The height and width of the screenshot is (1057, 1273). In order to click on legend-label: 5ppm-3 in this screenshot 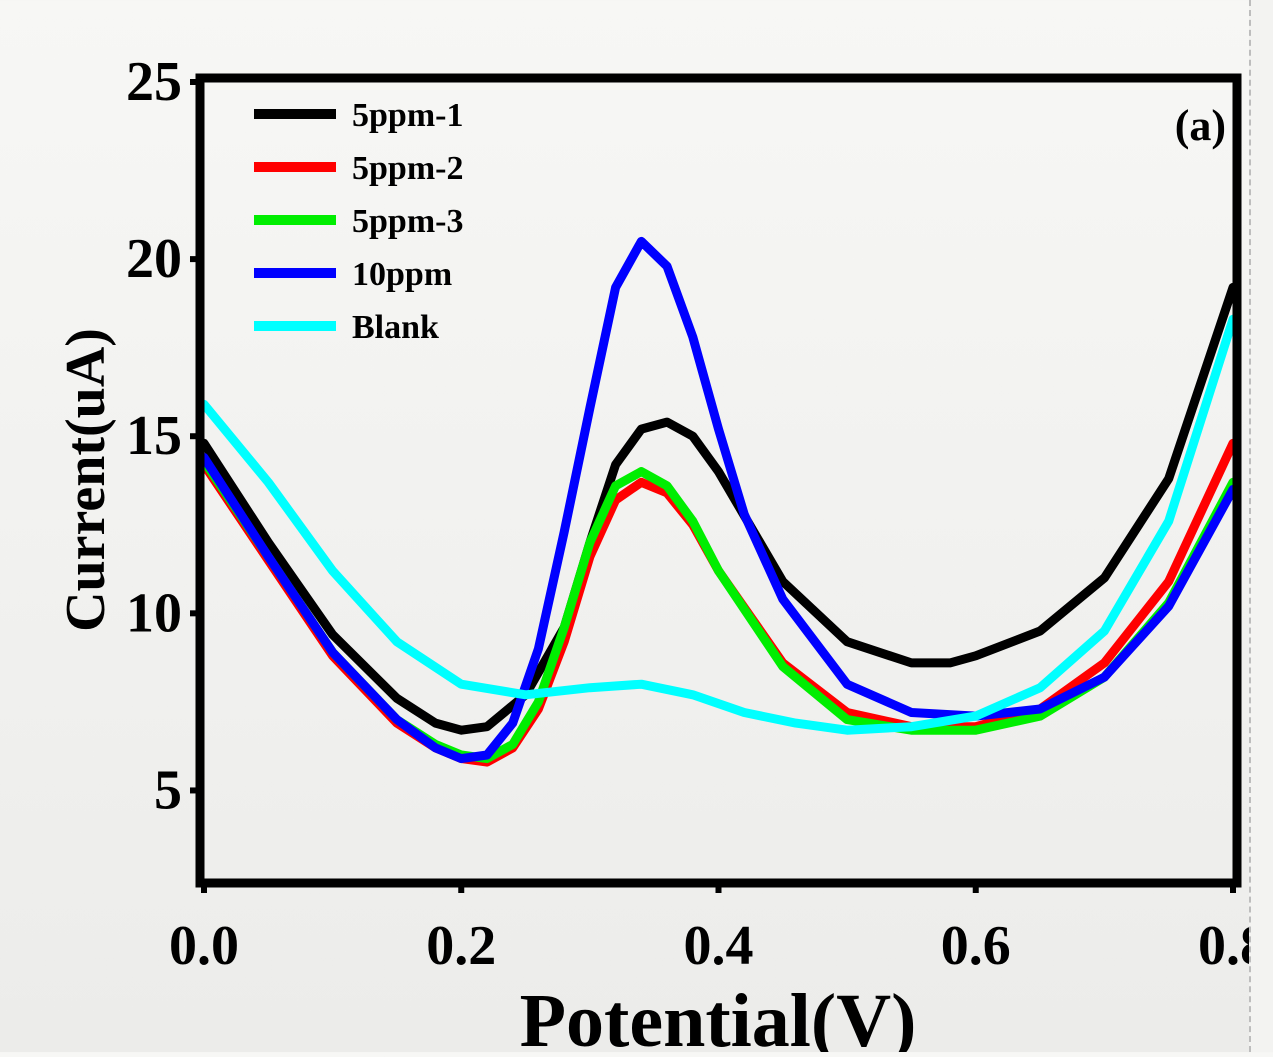, I will do `click(407, 221)`.